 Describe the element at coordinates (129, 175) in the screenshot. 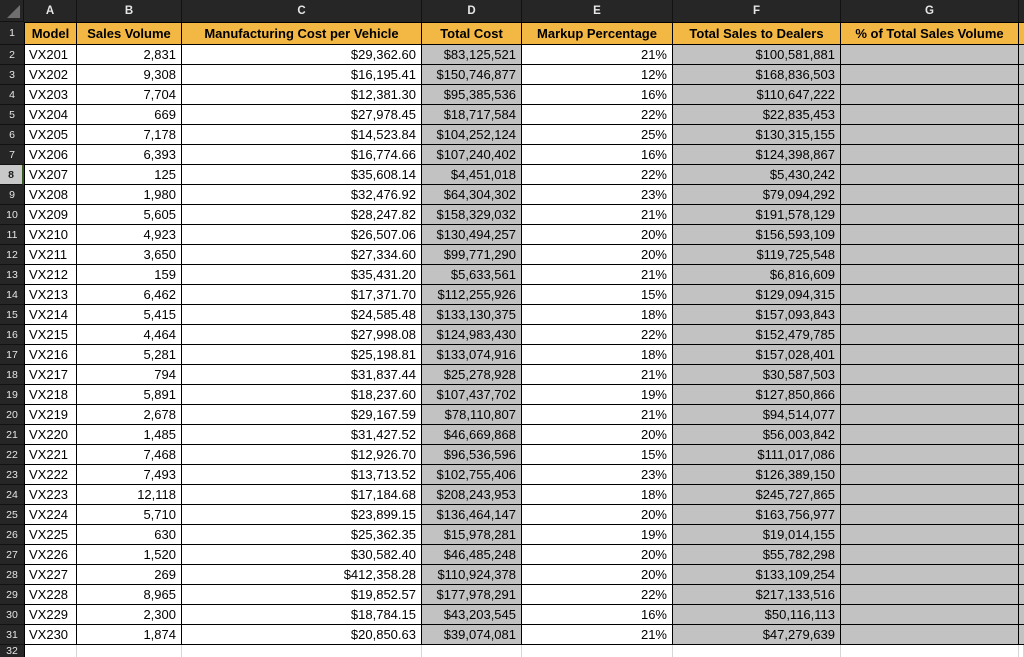

I see `cell-B8: 125` at that location.